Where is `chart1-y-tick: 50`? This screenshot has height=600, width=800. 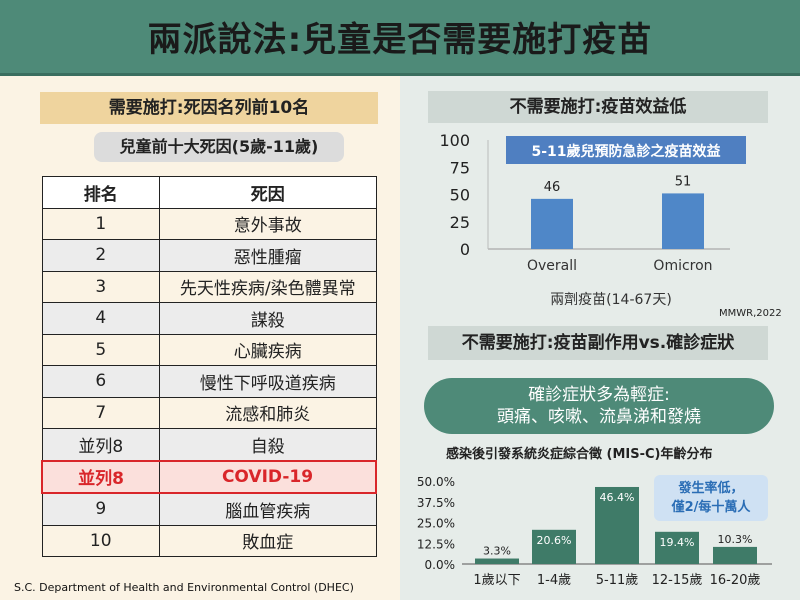
chart1-y-tick: 50 is located at coordinates (460, 195).